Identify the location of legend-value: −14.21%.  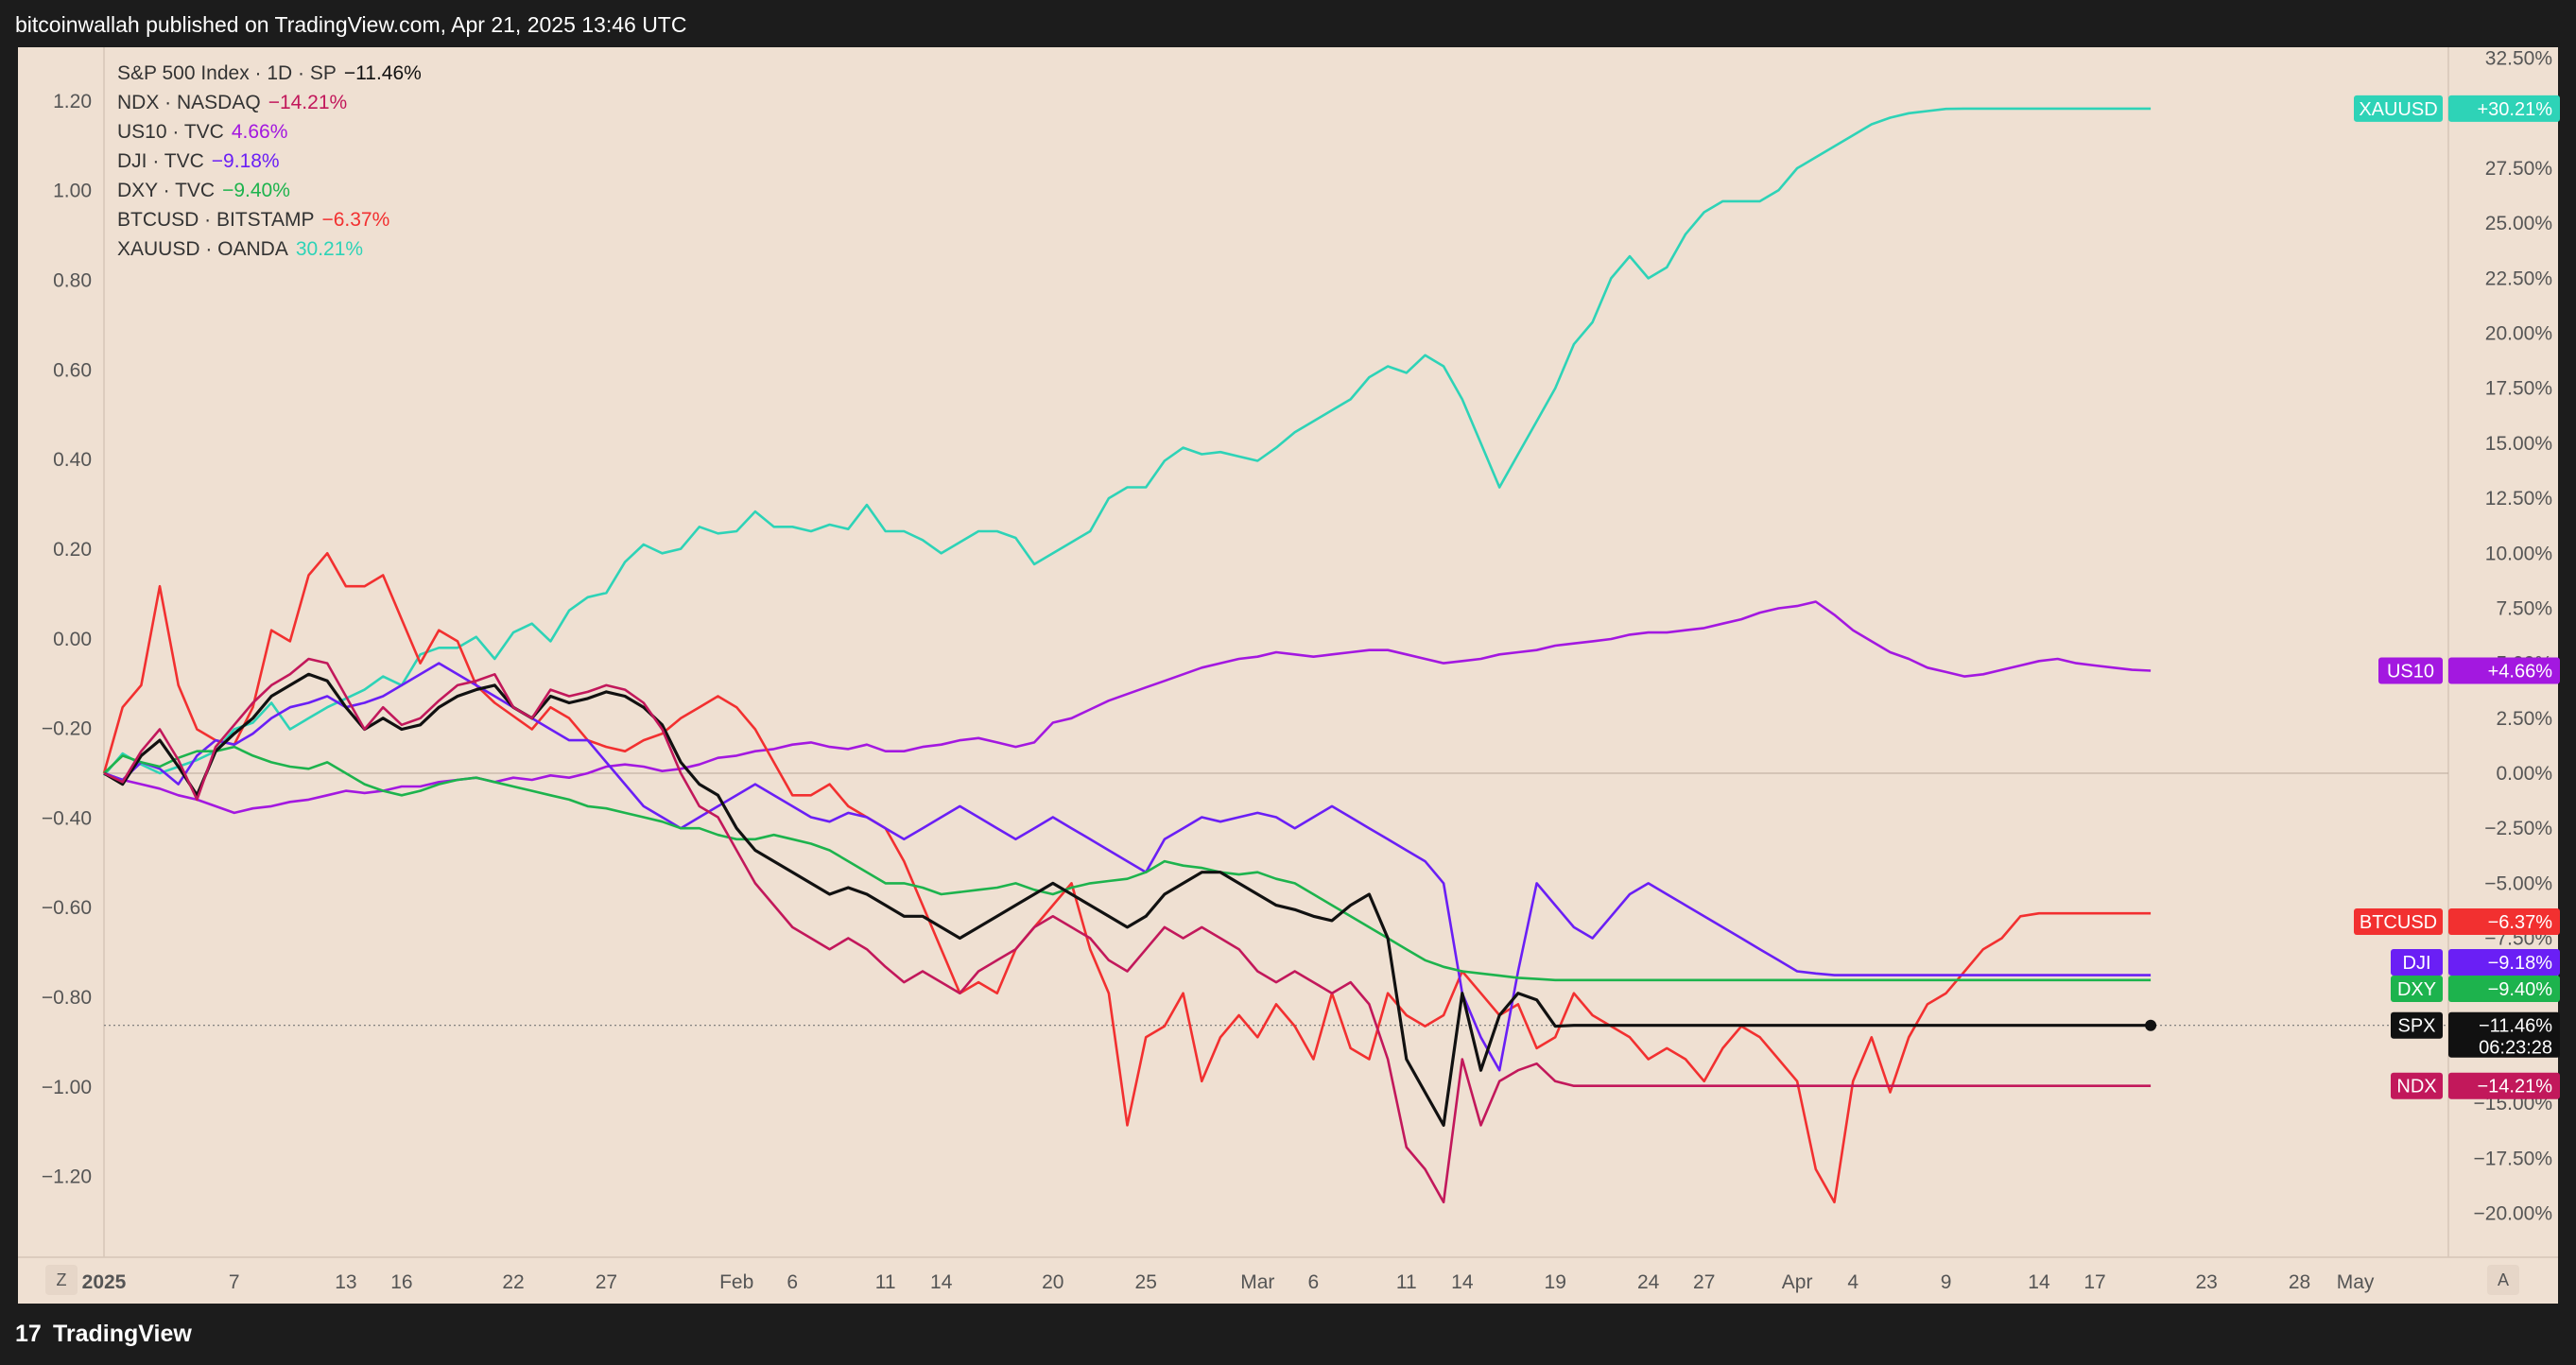
(308, 103).